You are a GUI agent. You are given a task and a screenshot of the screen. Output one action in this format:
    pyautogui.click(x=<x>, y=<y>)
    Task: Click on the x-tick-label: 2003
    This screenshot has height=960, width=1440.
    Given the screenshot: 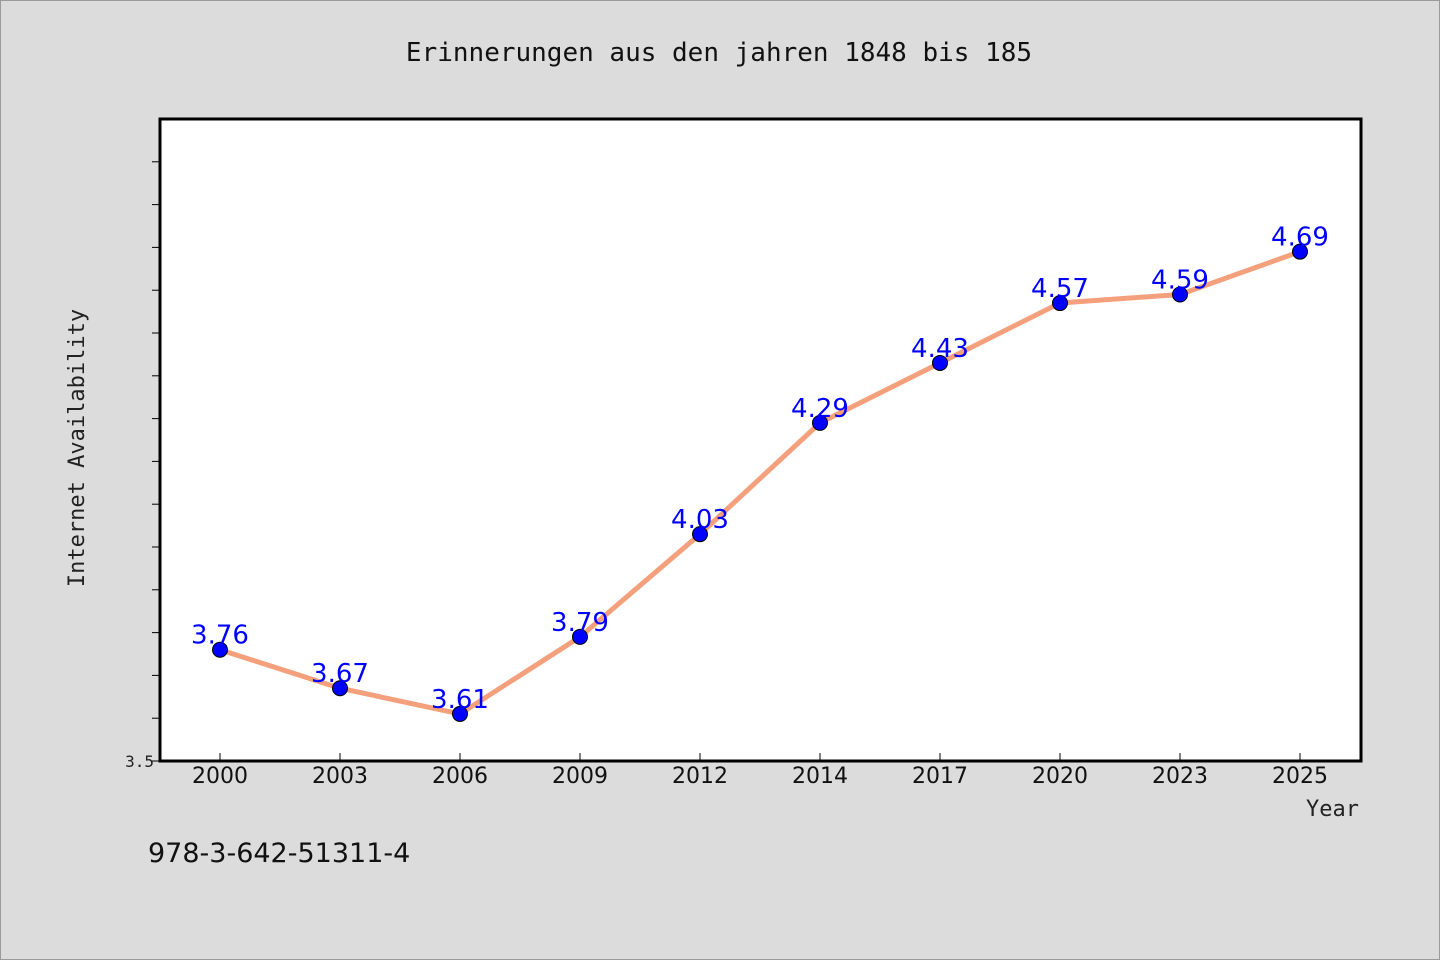 What is the action you would take?
    pyautogui.click(x=340, y=776)
    